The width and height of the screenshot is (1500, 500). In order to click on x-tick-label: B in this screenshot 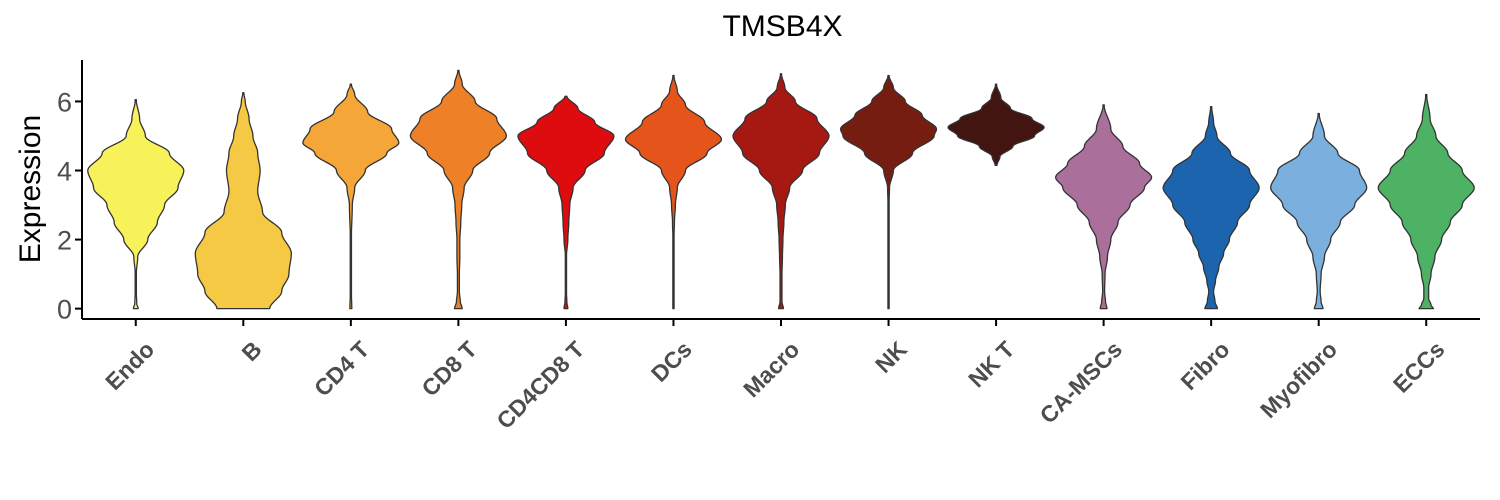, I will do `click(252, 351)`.